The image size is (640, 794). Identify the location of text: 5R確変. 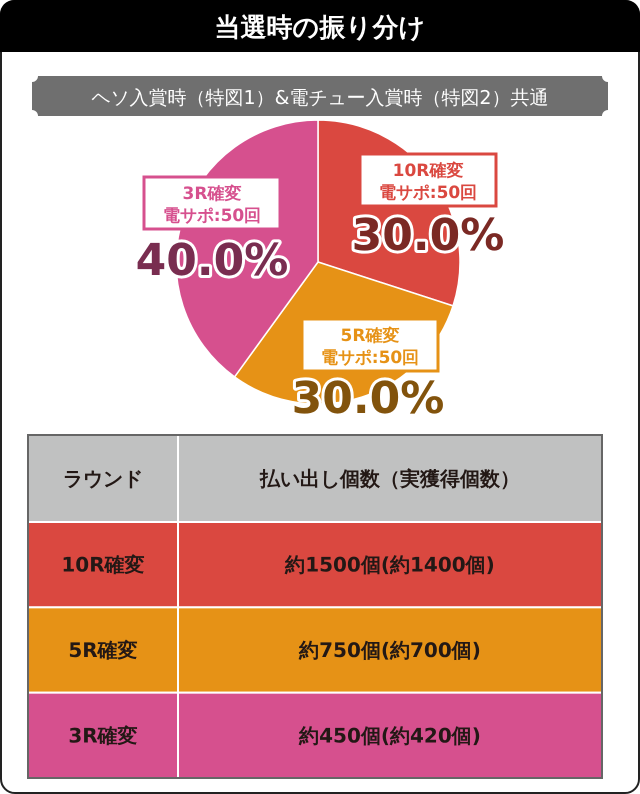
(103, 650).